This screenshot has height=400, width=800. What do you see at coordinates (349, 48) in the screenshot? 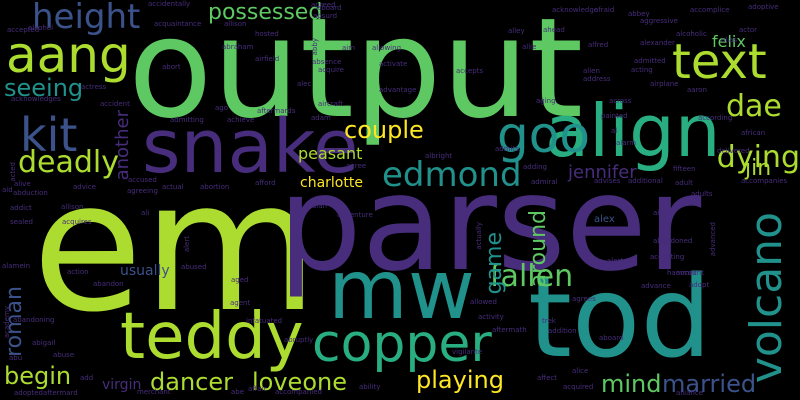
I see `cloud-word: aim` at bounding box center [349, 48].